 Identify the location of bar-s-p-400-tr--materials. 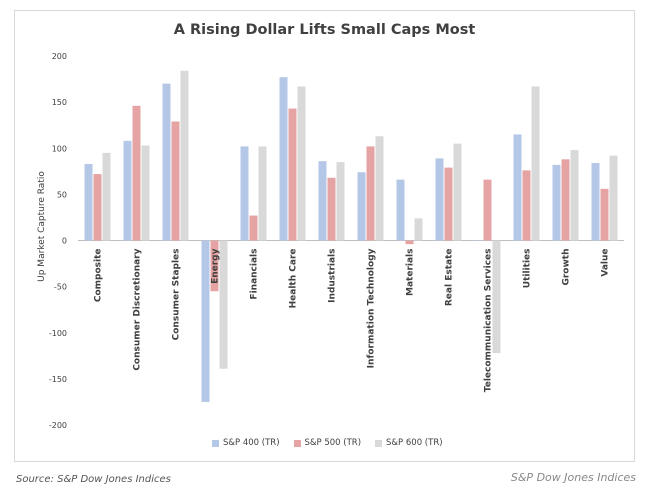
(400, 210).